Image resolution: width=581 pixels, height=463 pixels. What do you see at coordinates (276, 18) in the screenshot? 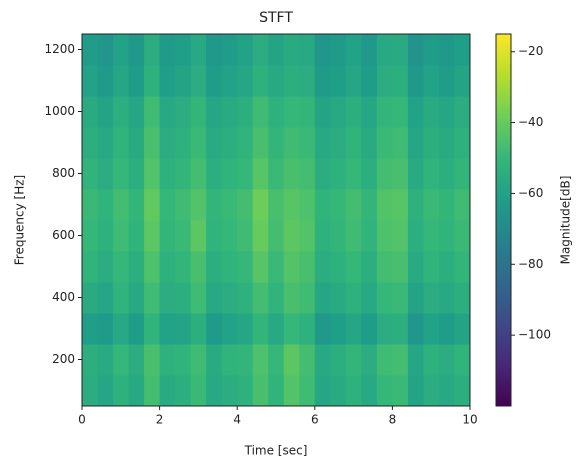
I see `chart-title: STFT` at bounding box center [276, 18].